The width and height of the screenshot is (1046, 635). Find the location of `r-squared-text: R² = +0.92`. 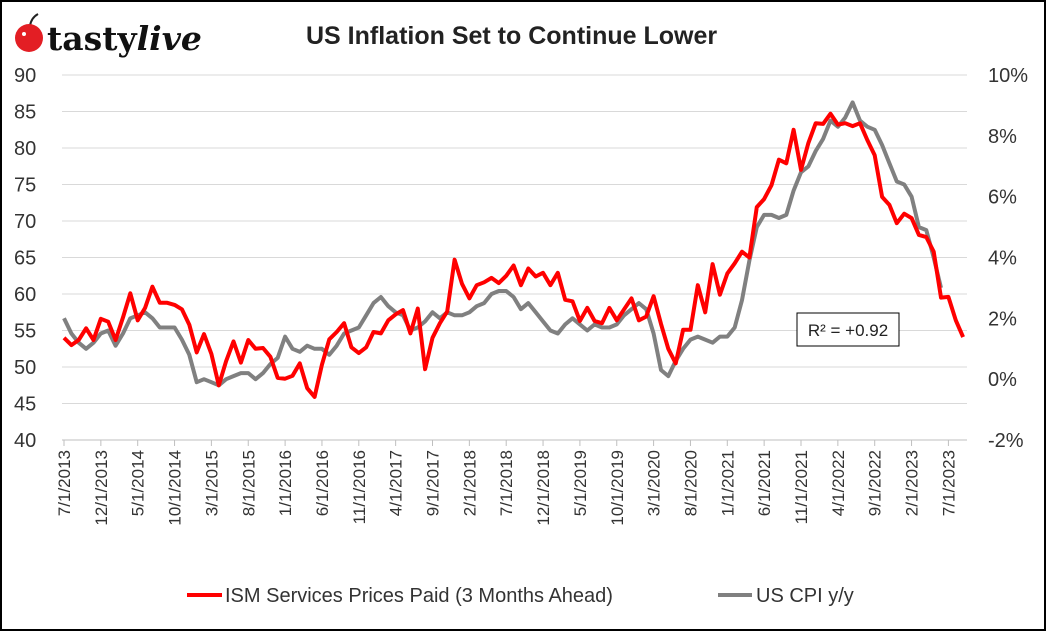

r-squared-text: R² = +0.92 is located at coordinates (848, 330).